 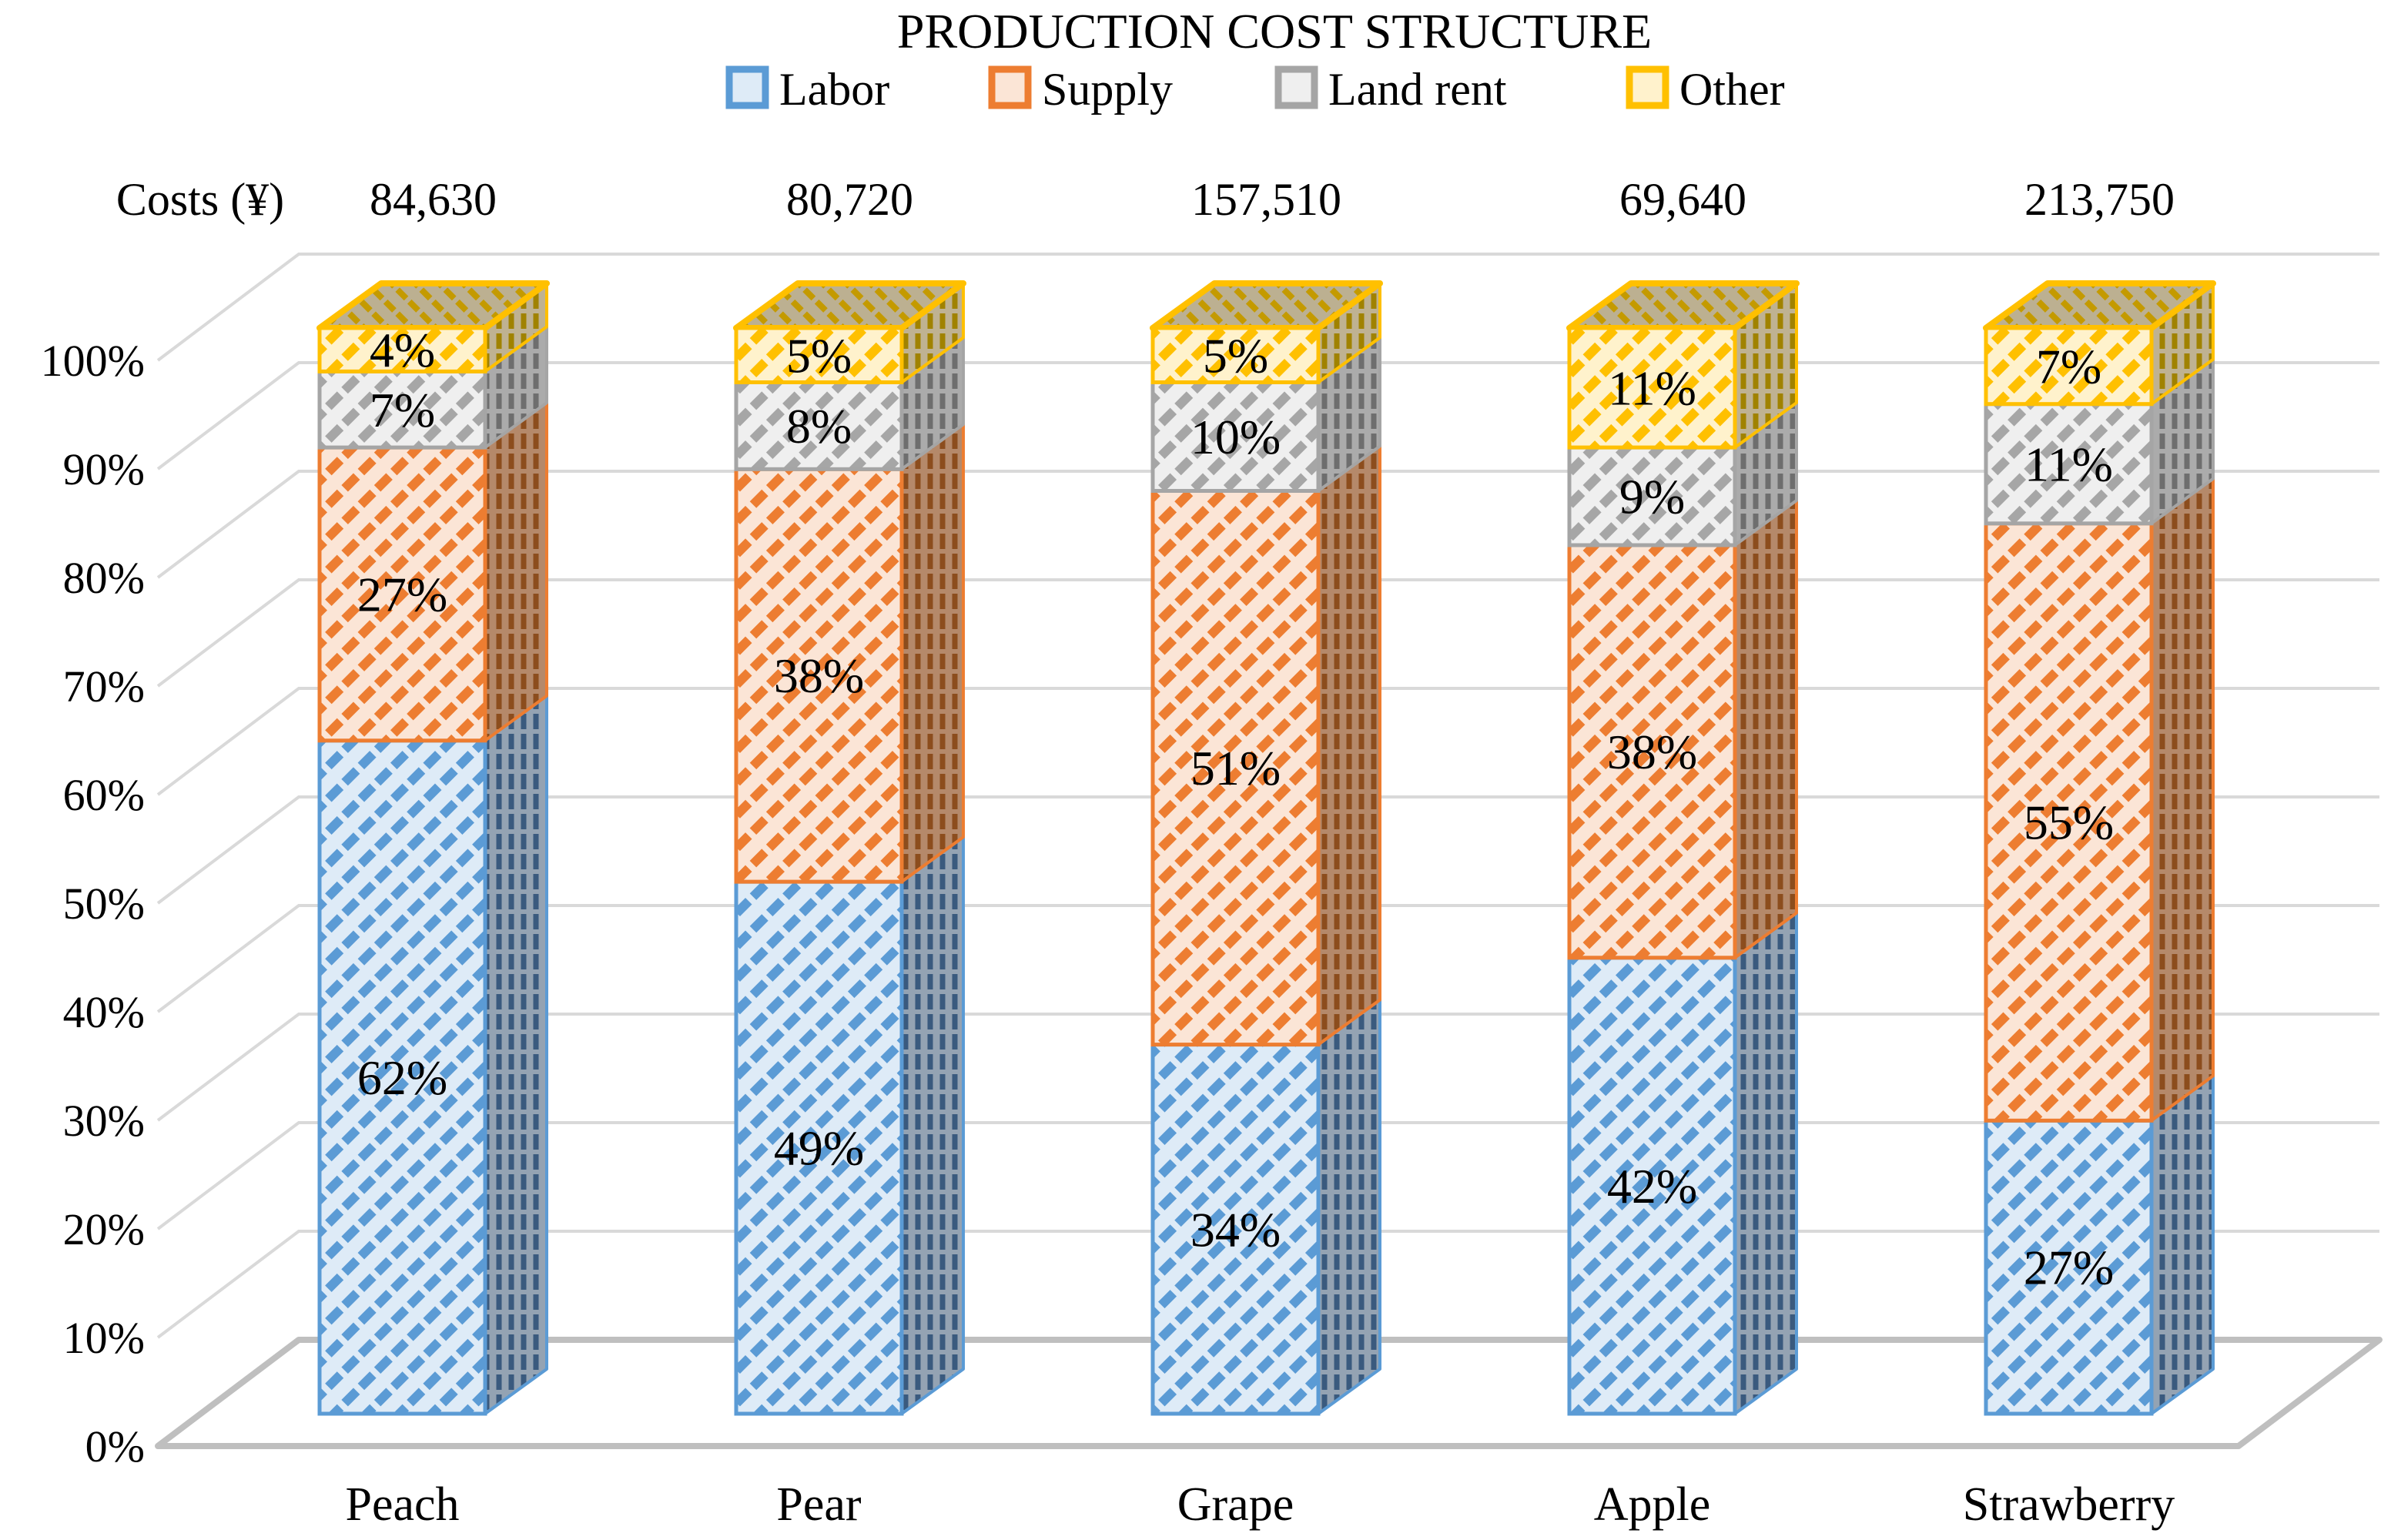 What do you see at coordinates (1417, 89) in the screenshot?
I see `legend-label: Land rent` at bounding box center [1417, 89].